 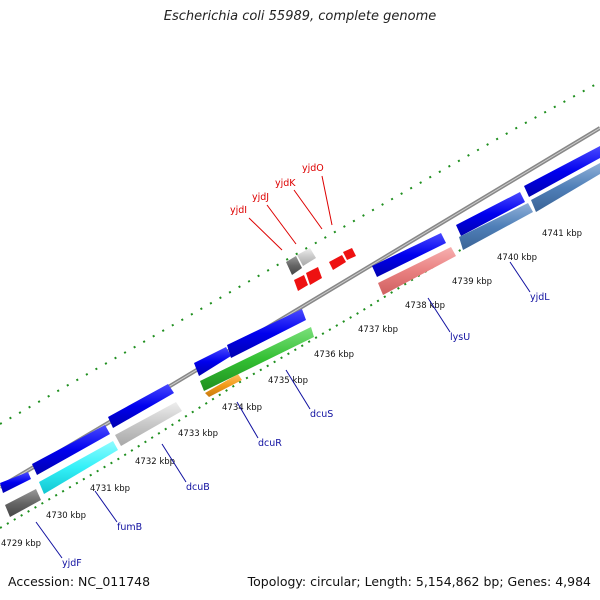 I want to click on tick-label: 4737 kbp, so click(x=378, y=330).